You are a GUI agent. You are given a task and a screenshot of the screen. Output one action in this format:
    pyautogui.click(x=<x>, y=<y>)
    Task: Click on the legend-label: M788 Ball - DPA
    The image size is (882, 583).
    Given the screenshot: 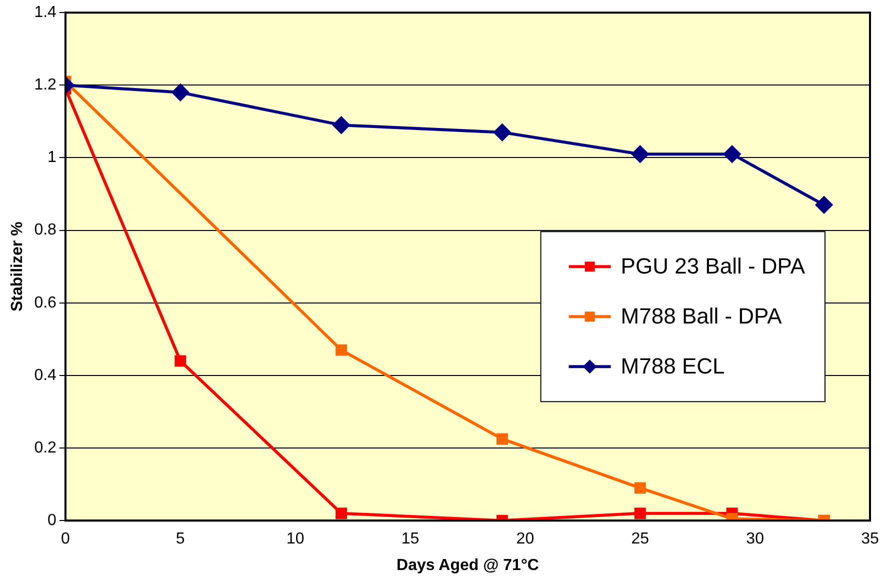 What is the action you would take?
    pyautogui.click(x=701, y=316)
    